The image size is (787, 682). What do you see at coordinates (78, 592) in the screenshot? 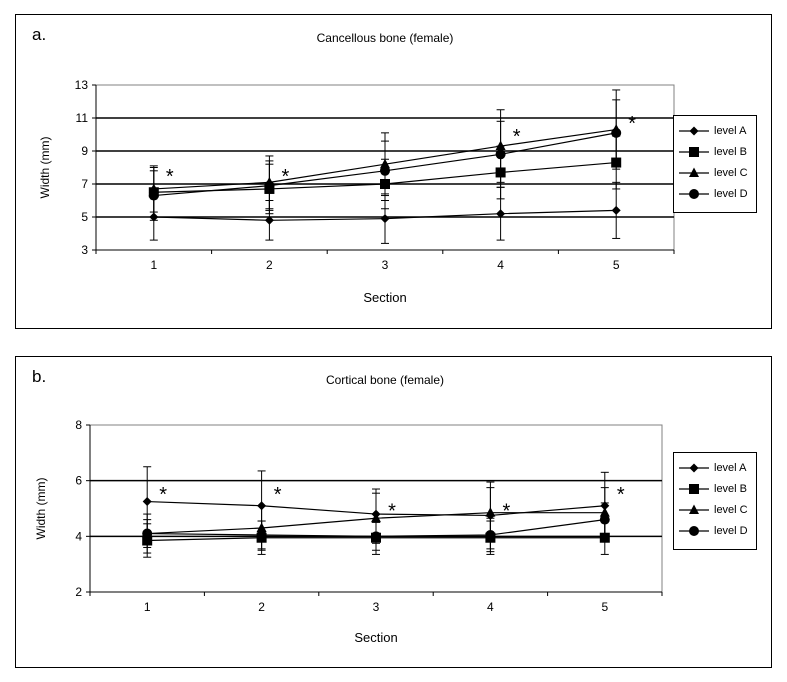
I see `y-tick-label: 2` at bounding box center [78, 592].